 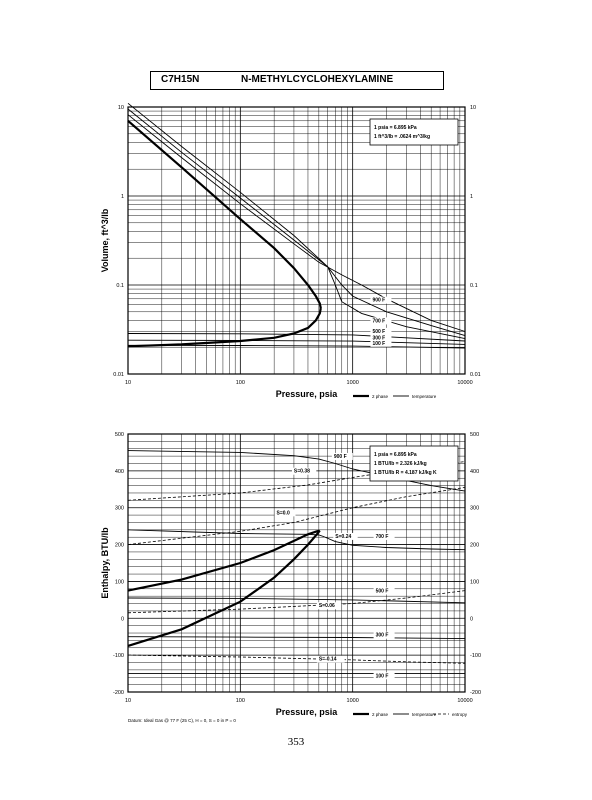 What do you see at coordinates (380, 396) in the screenshot?
I see `plot1-legend-label: 2 phase` at bounding box center [380, 396].